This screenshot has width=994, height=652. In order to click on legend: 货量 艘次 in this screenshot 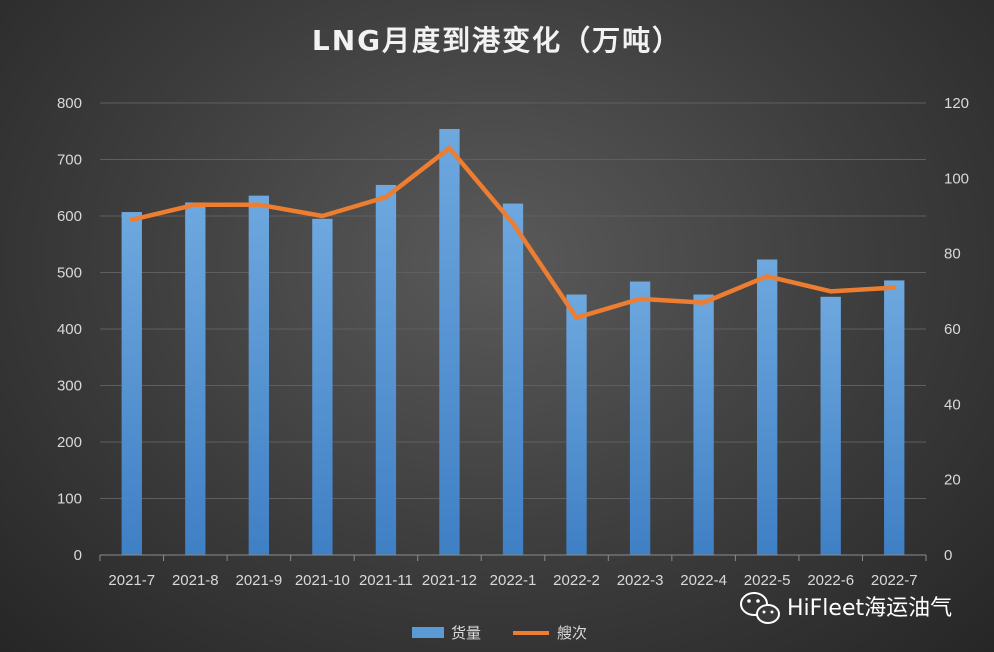, I will do `click(499, 633)`.